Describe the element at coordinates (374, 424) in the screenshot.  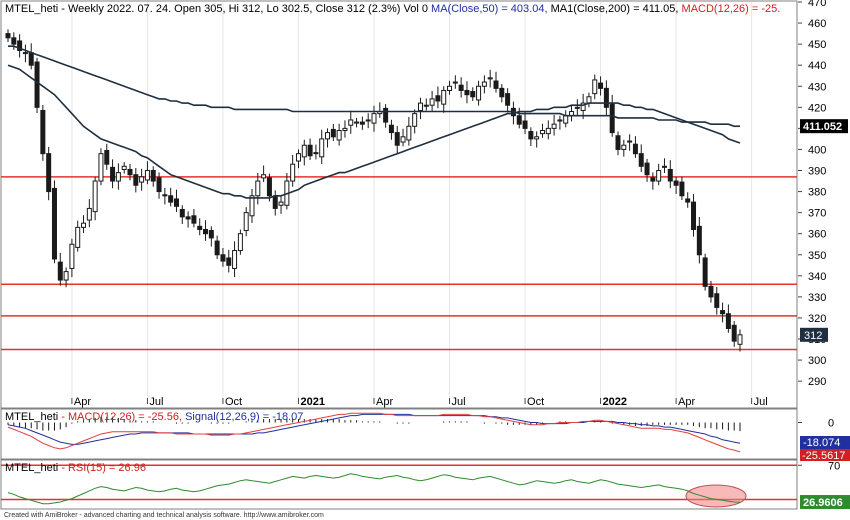
I see `macd-histogram` at that location.